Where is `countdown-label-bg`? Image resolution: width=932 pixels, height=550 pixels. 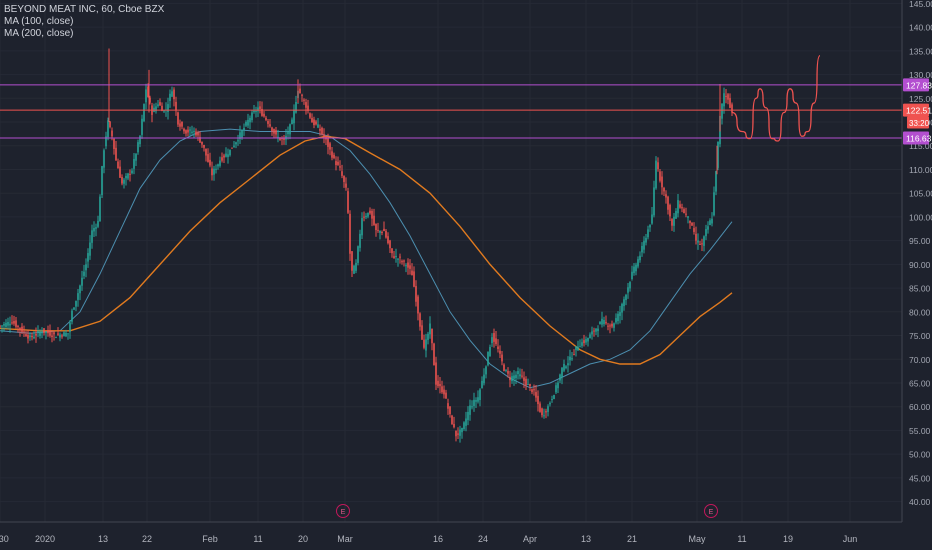
countdown-label-bg is located at coordinates (918, 122).